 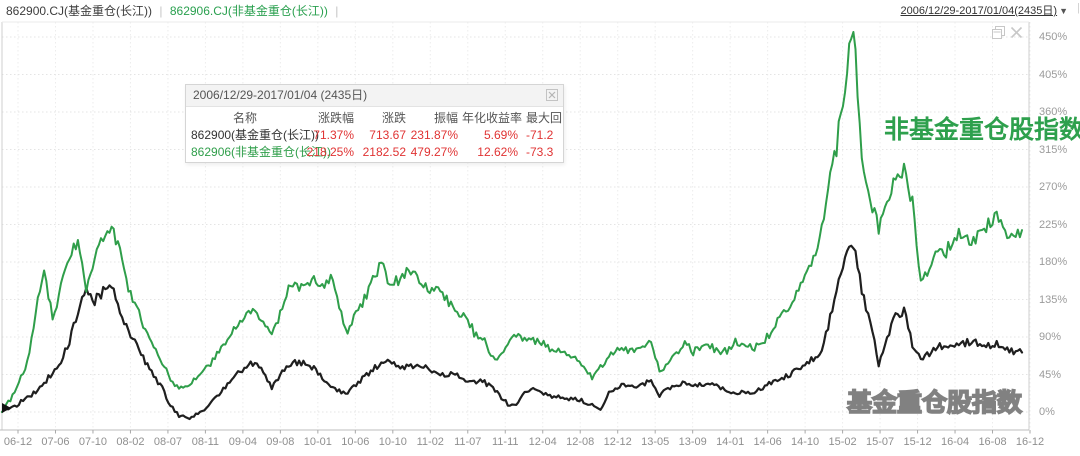 What do you see at coordinates (934, 403) in the screenshot?
I see `fund-index-annotation: 基金重仓股指数` at bounding box center [934, 403].